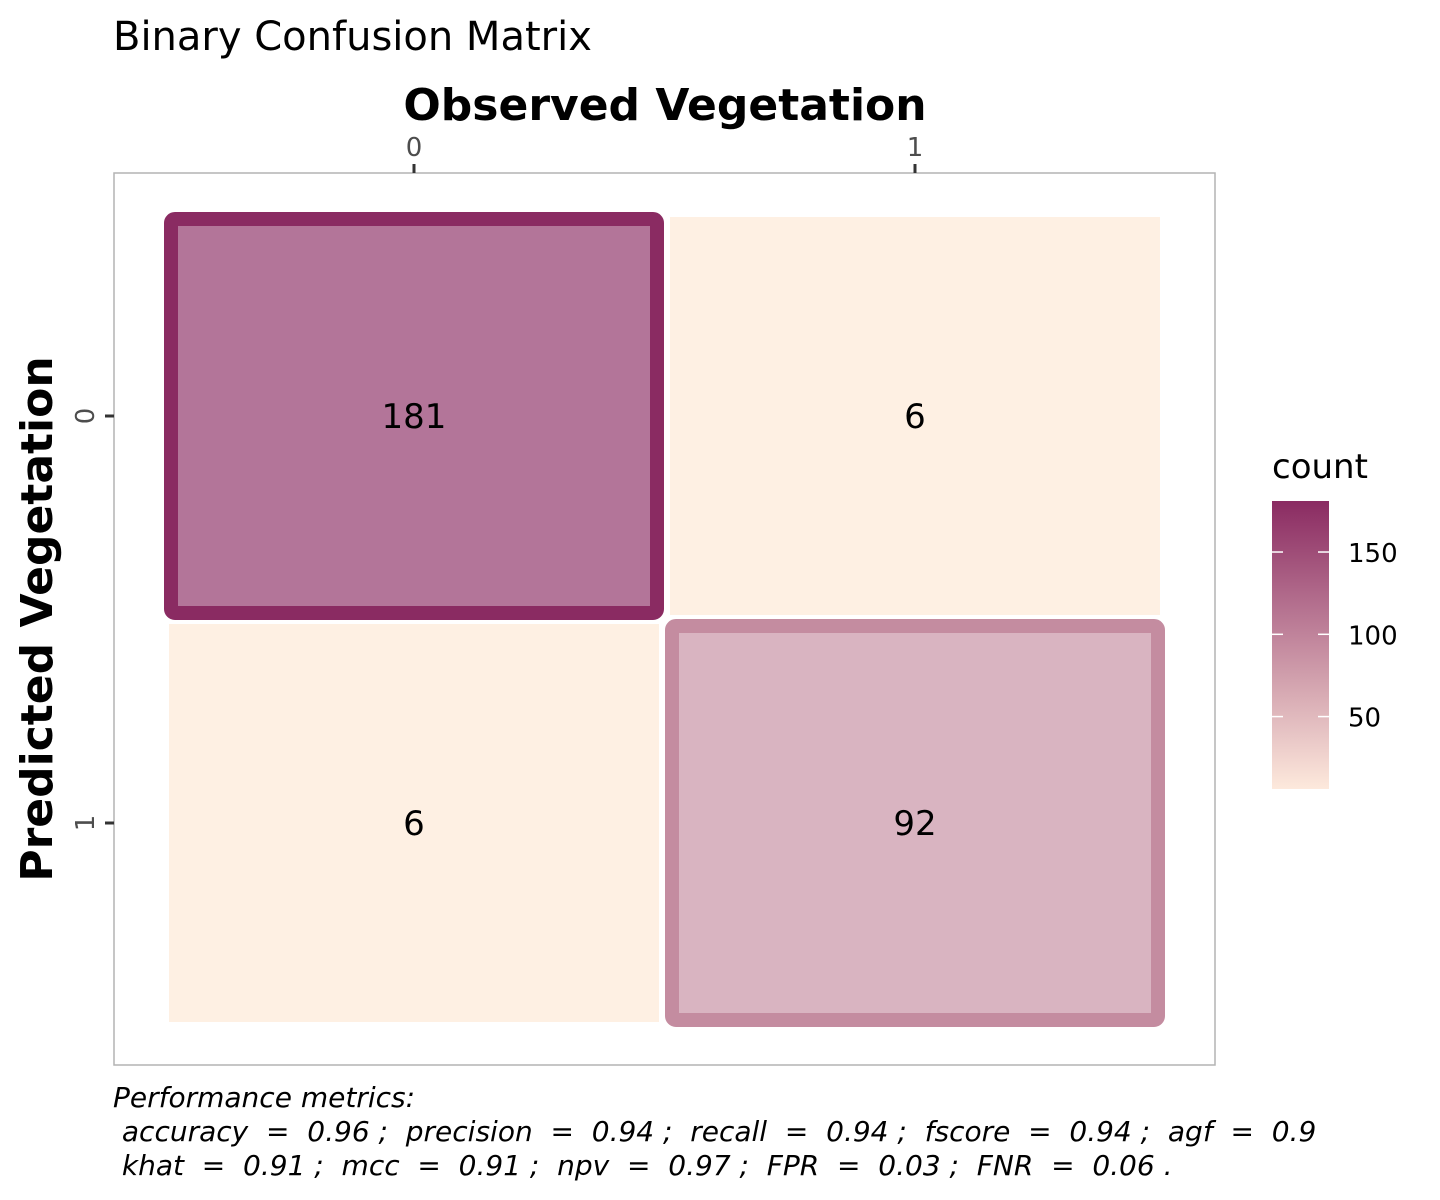  Describe the element at coordinates (1300, 645) in the screenshot. I see `legend-colorbar` at that location.